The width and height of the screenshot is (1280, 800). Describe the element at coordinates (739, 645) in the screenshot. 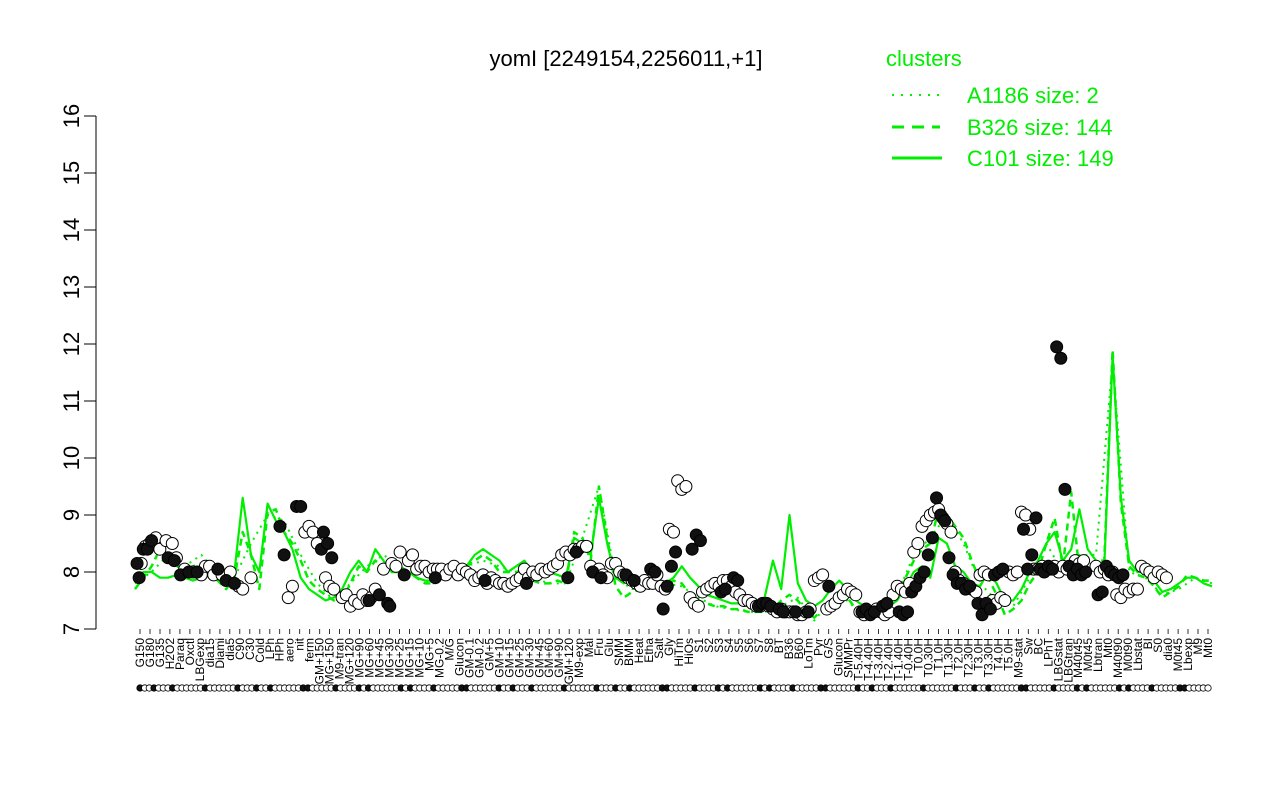

I see `x-tick-label-60: S5` at that location.